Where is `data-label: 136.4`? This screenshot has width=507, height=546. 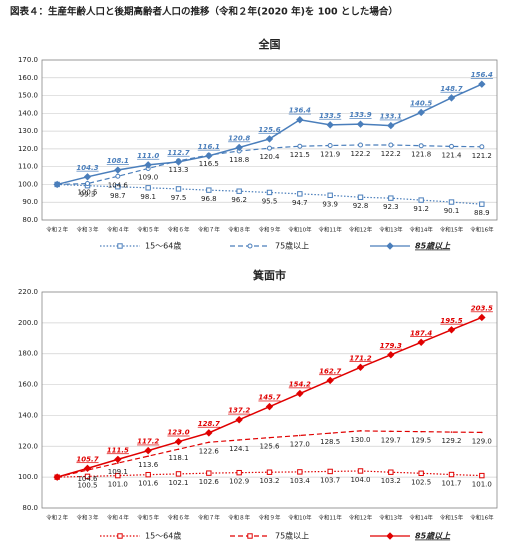
data-label: 136.4 is located at coordinates (300, 111).